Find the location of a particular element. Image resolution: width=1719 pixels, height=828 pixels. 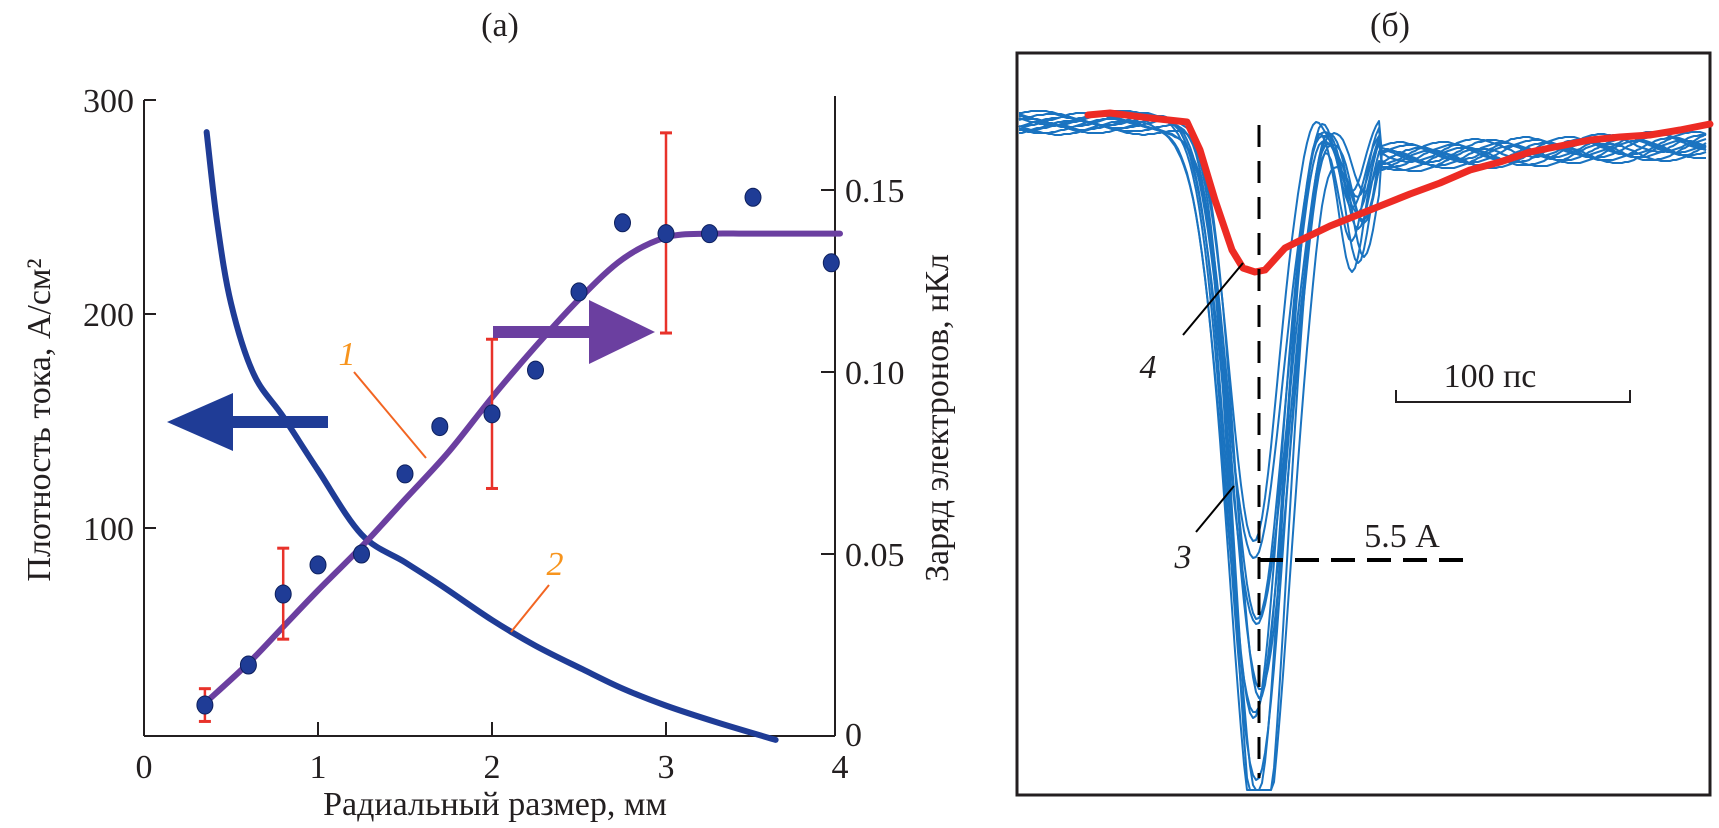

curve-1-leader-line is located at coordinates (390, 415).